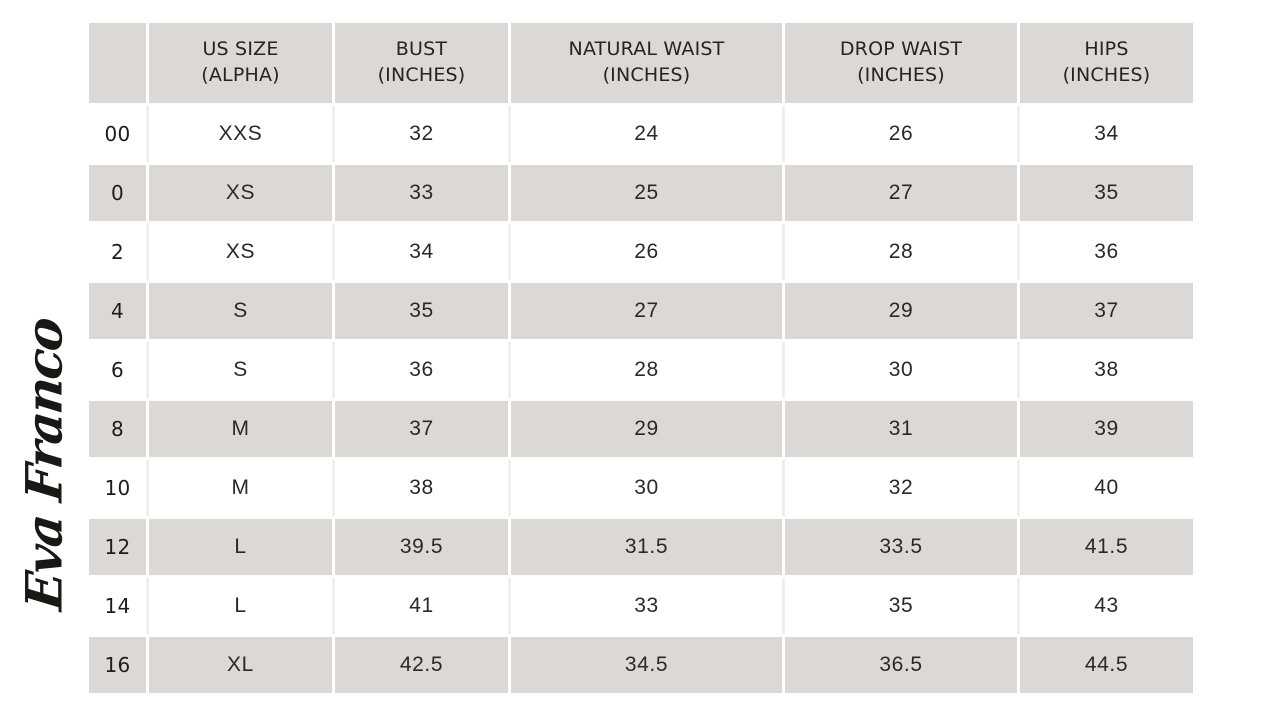 Image resolution: width=1280 pixels, height=720 pixels. What do you see at coordinates (901, 63) in the screenshot?
I see `column-header-drop-waist: DROP WAIST (INCHES)` at bounding box center [901, 63].